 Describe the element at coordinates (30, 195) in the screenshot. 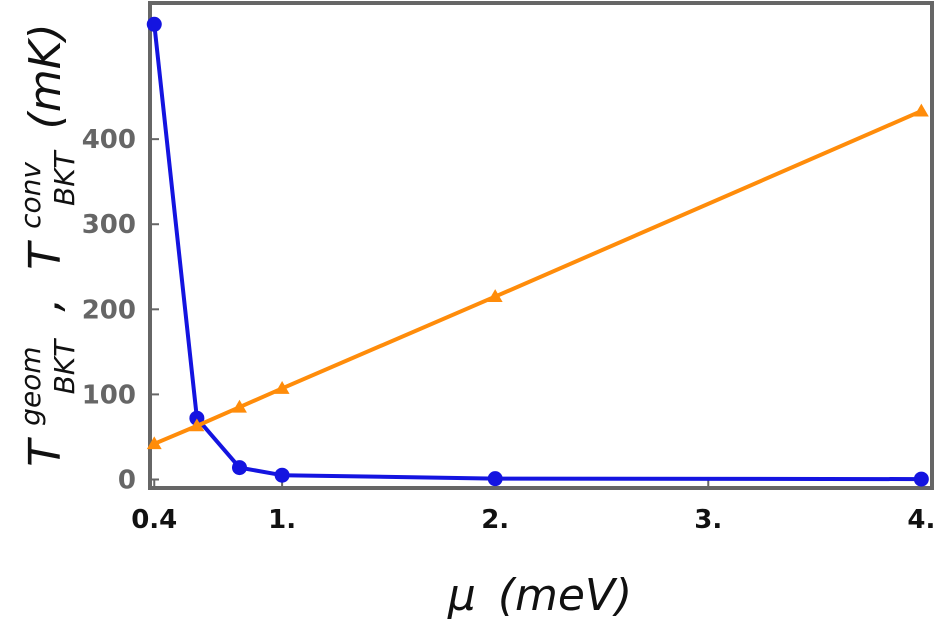

I see `y-axis-t2-sup: conv` at that location.